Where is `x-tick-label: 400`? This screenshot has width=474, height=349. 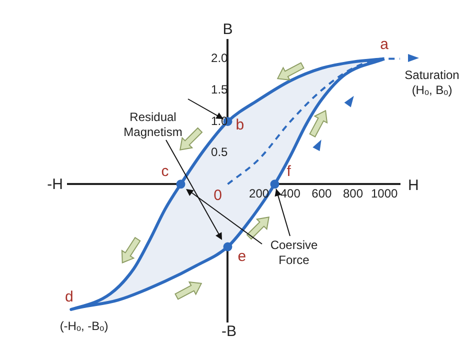 x-tick-label: 400 is located at coordinates (290, 193).